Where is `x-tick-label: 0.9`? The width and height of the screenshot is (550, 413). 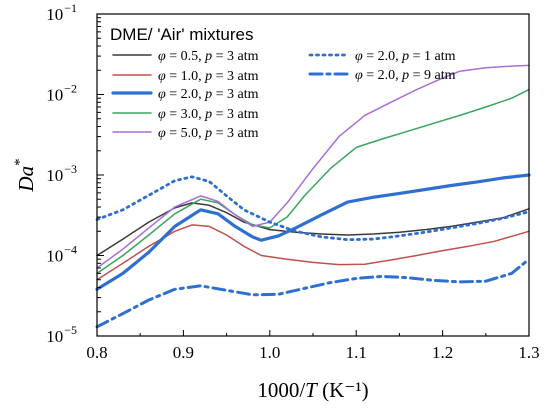 x-tick-label: 0.9 is located at coordinates (183, 352).